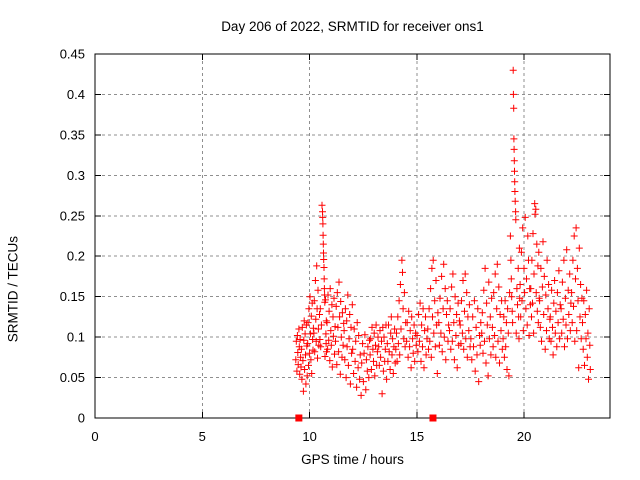 This screenshot has width=640, height=480. Describe the element at coordinates (72, 215) in the screenshot. I see `y-tick-label: 0.25` at that location.